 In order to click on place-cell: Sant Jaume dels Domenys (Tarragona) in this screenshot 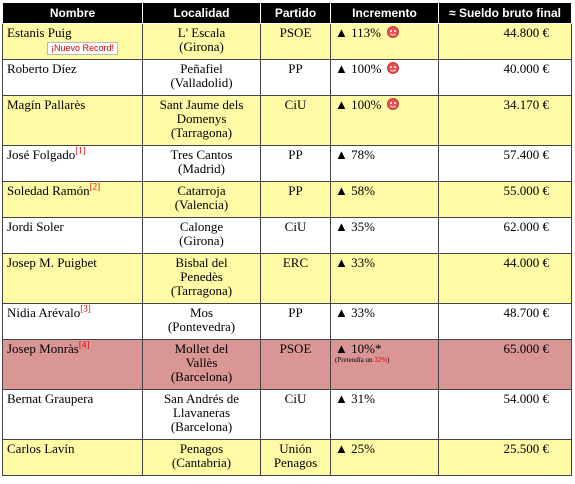, I will do `click(201, 120)`.